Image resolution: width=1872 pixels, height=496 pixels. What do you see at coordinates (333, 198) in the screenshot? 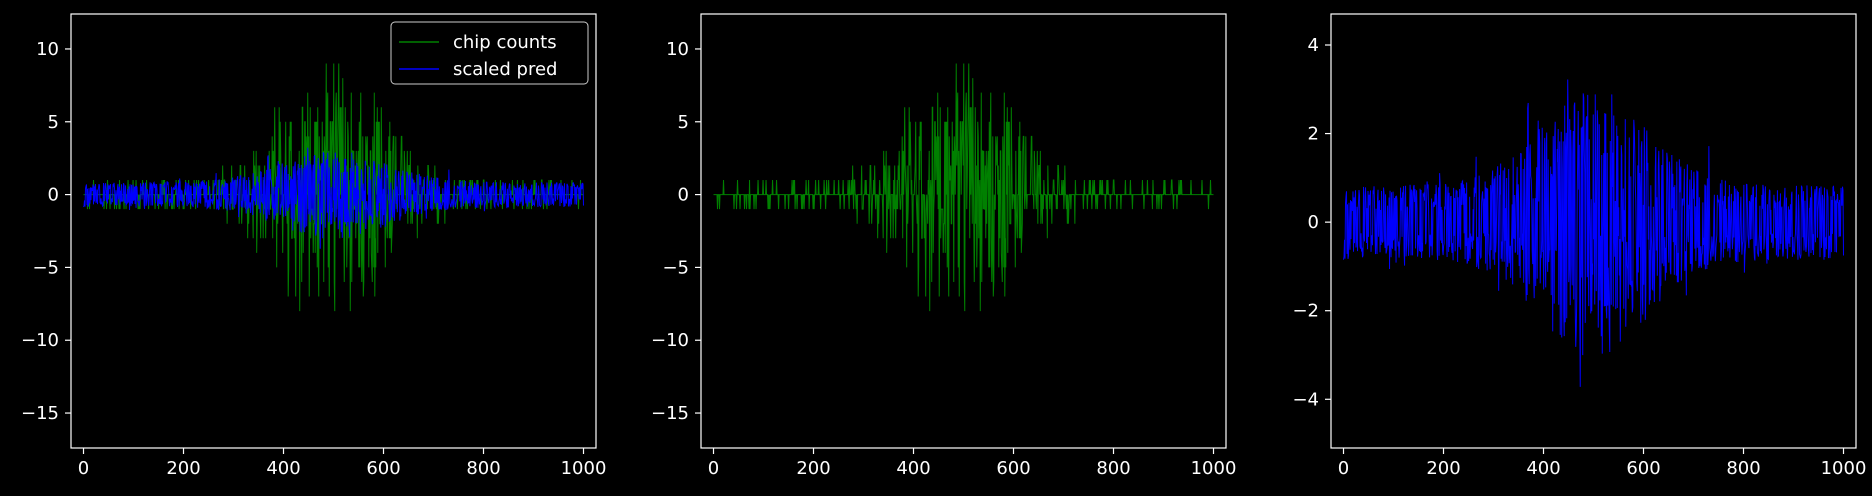
I see `series-line-scaled-pred` at bounding box center [333, 198].